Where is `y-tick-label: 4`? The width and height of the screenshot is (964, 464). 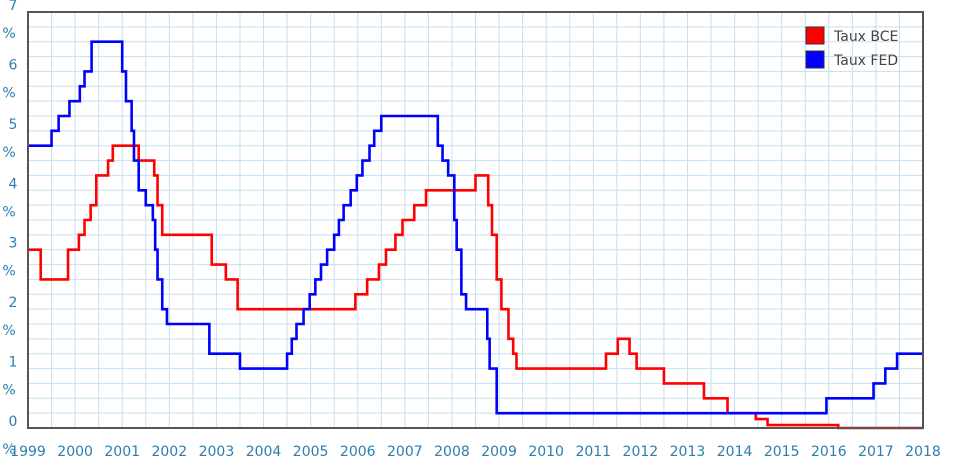
y-tick-label: 4 is located at coordinates (13, 184).